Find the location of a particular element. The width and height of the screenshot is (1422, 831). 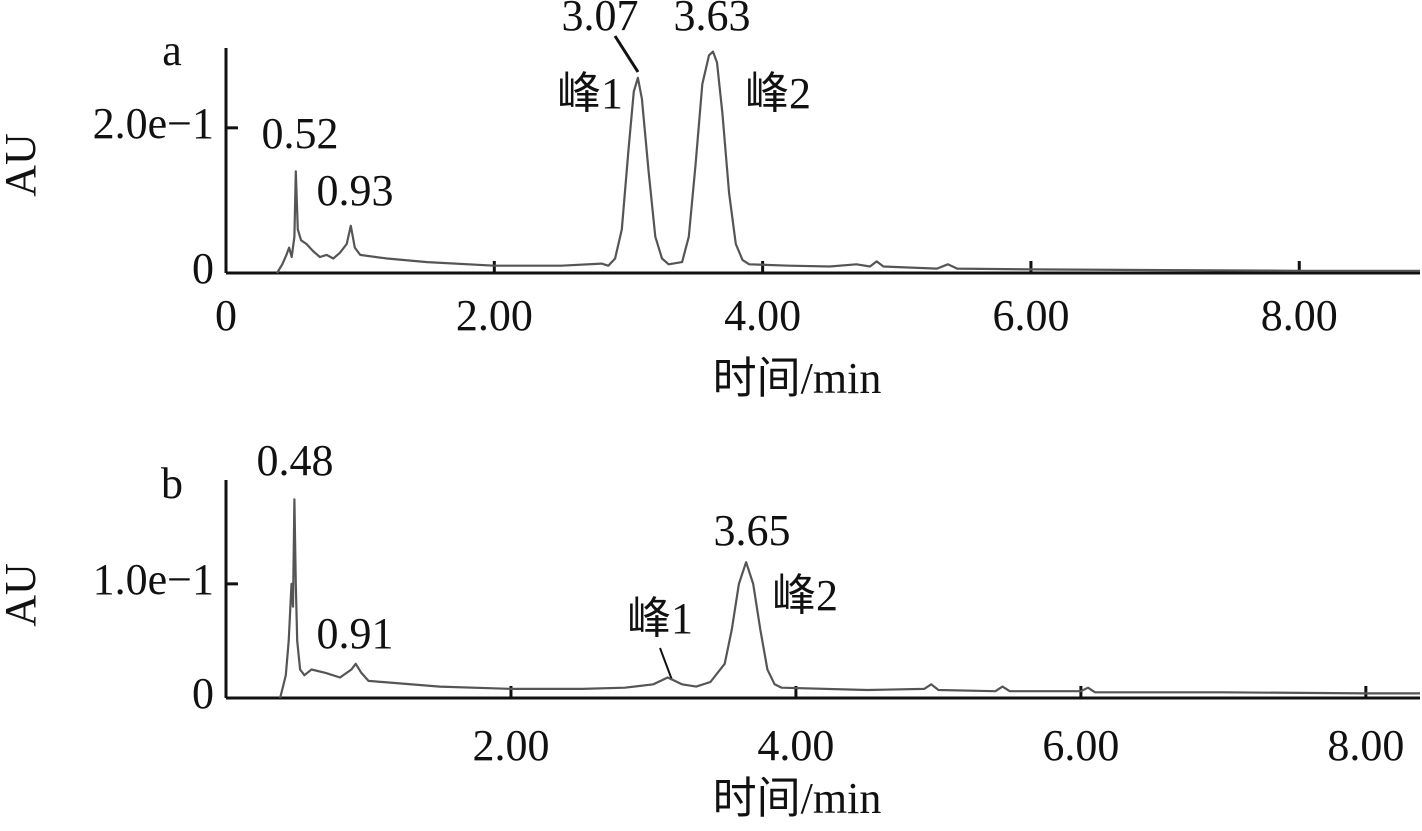

peak-annotation: 3.07 is located at coordinates (600, 20).